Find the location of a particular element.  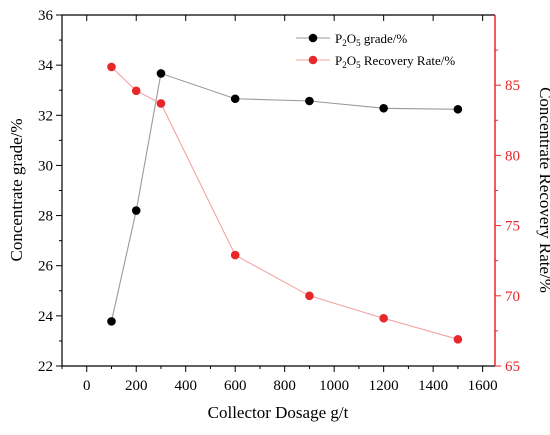

legend-label-grade-tail: grade/% is located at coordinates (384, 38).